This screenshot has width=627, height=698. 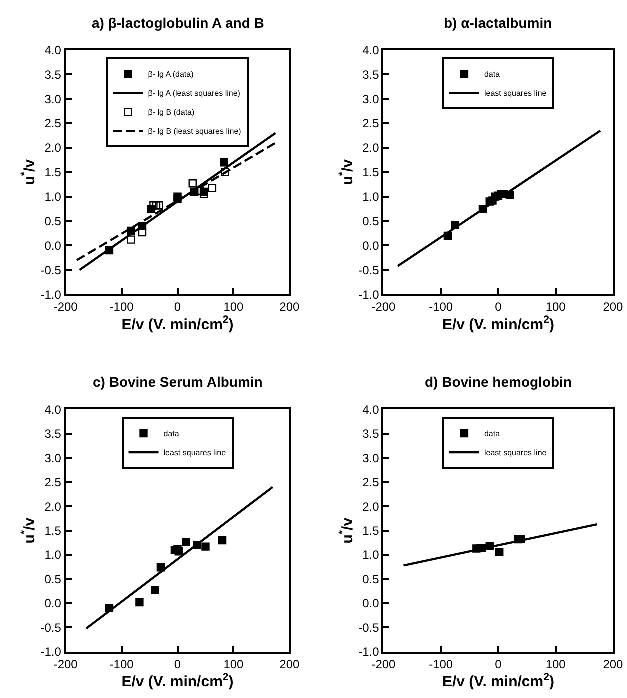 I want to click on chart-title: d) Bovine hemoglobin, so click(x=498, y=382).